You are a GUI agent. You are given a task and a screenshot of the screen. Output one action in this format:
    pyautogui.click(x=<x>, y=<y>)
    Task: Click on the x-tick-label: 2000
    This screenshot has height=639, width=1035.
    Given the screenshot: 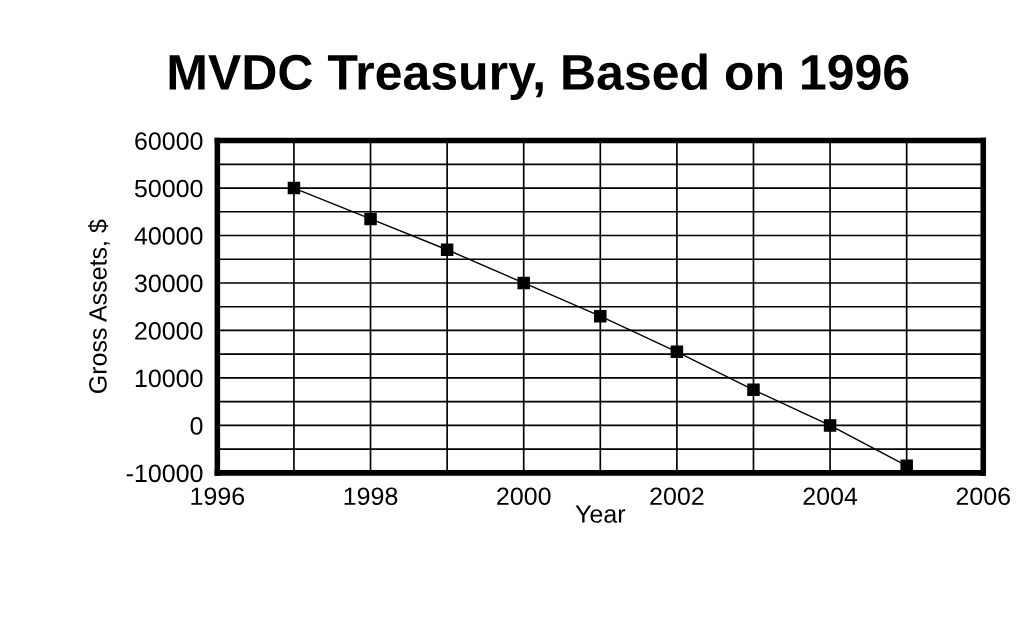 What is the action you would take?
    pyautogui.click(x=524, y=496)
    